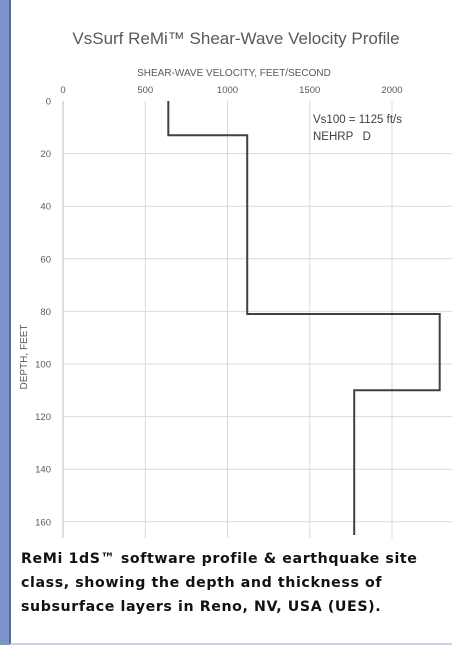  I want to click on y-tick-label: 80, so click(45, 312).